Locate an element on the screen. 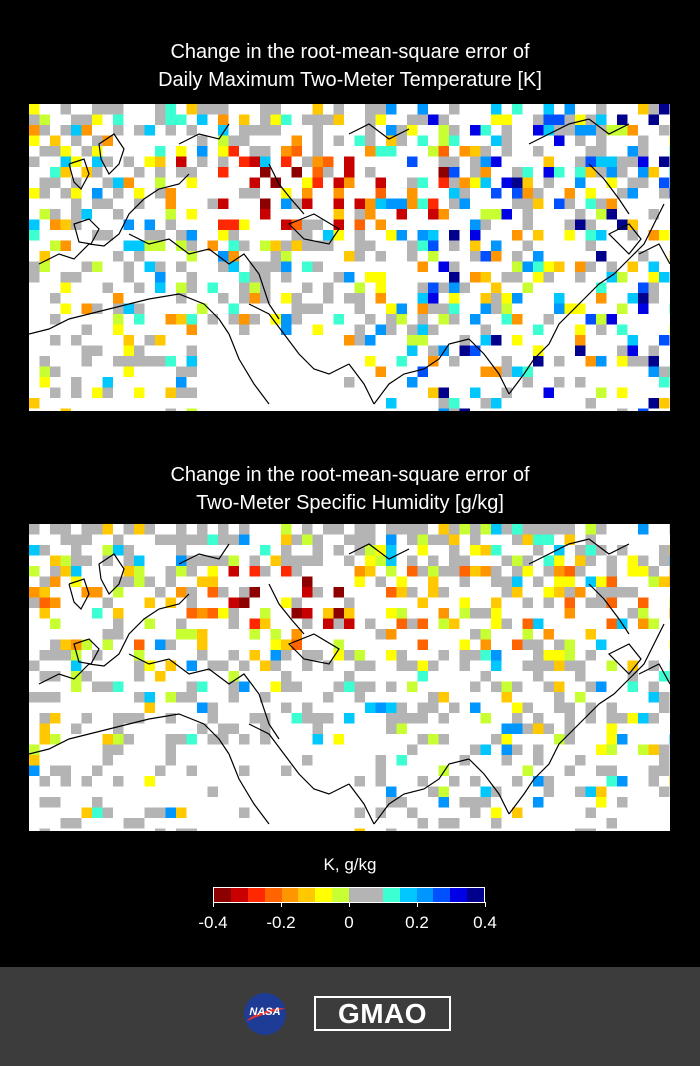  colorbar-tick is located at coordinates (281, 904).